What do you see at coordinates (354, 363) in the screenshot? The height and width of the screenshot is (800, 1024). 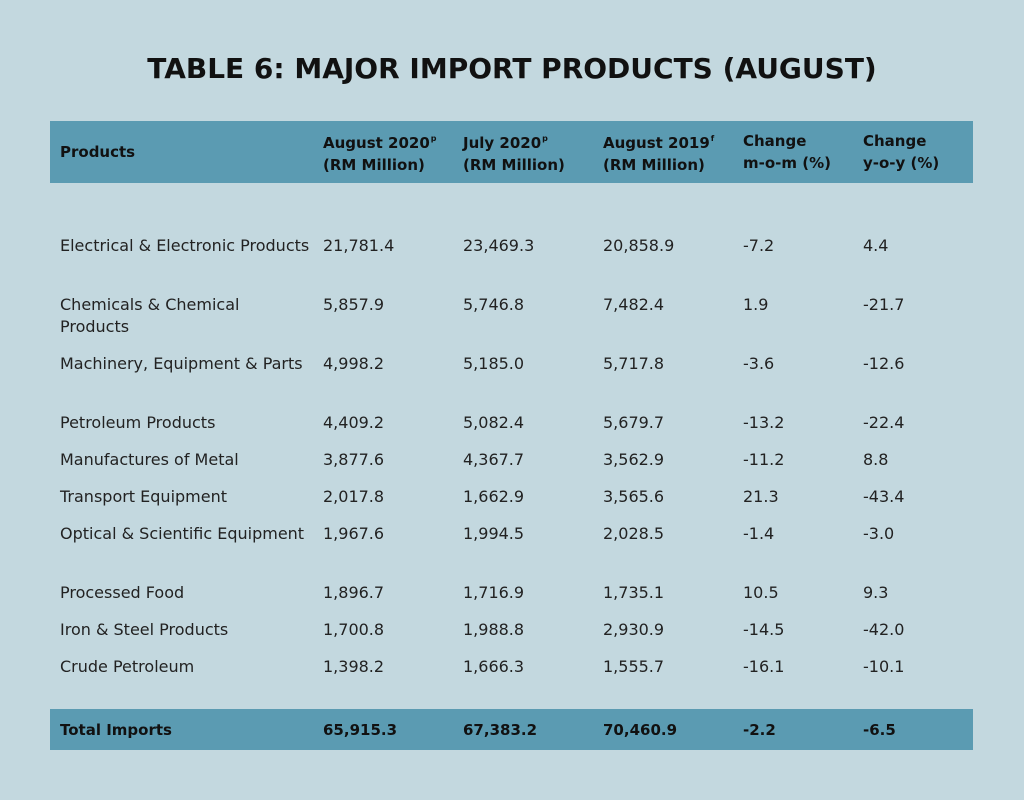 I see `aug2020-value: 4,998.2` at bounding box center [354, 363].